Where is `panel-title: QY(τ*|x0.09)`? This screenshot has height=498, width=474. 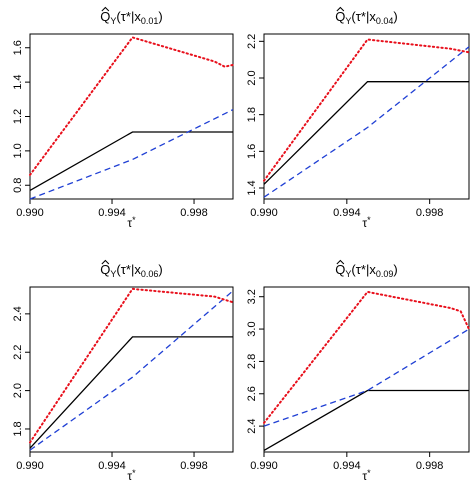
panel-title: QY(τ*|x0.09) is located at coordinates (366, 270).